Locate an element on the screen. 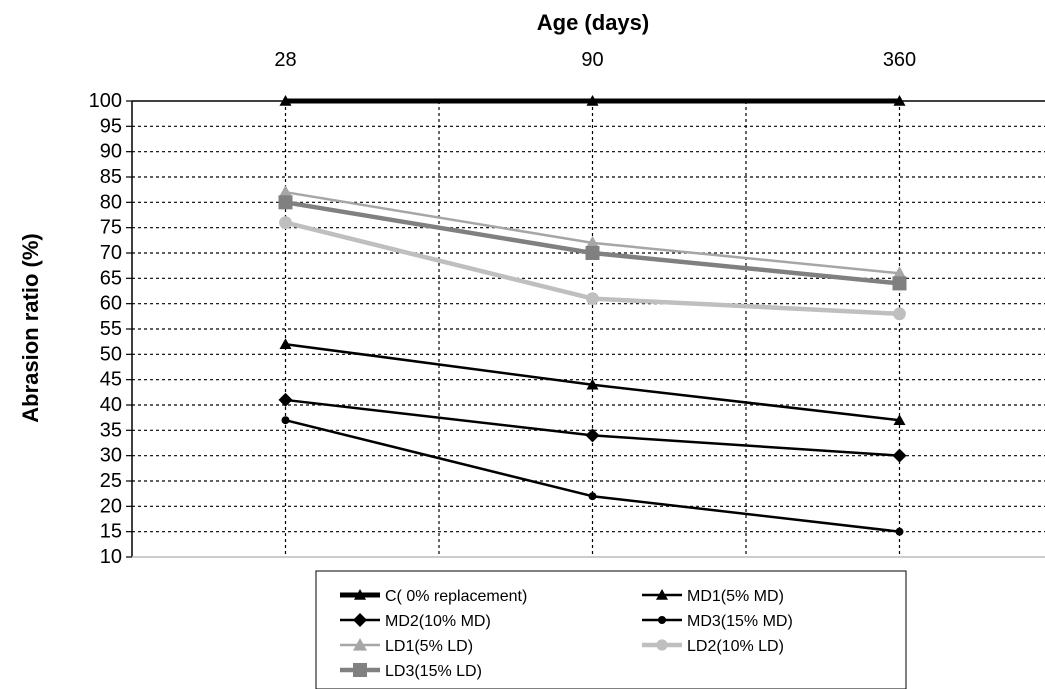  y-tick-label: 90 is located at coordinates (111, 152).